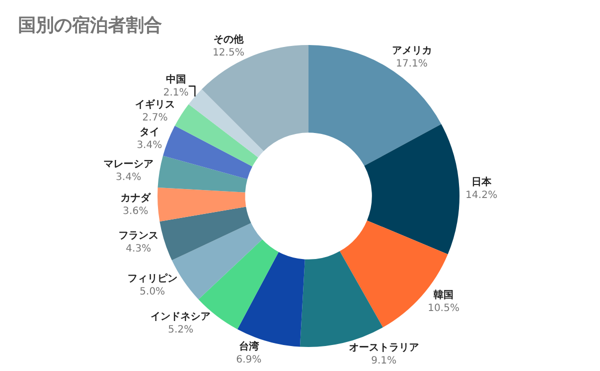 This screenshot has width=600, height=371. What do you see at coordinates (180, 316) in the screenshot?
I see `slice-label: インドネシア` at bounding box center [180, 316].